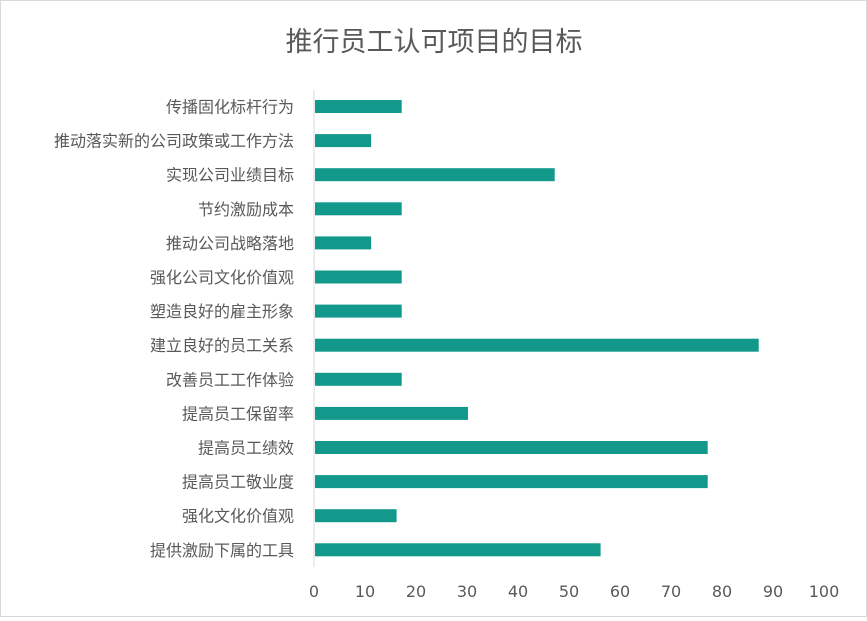 The height and width of the screenshot is (621, 867). What do you see at coordinates (314, 591) in the screenshot?
I see `x-tick-label: 0` at bounding box center [314, 591].